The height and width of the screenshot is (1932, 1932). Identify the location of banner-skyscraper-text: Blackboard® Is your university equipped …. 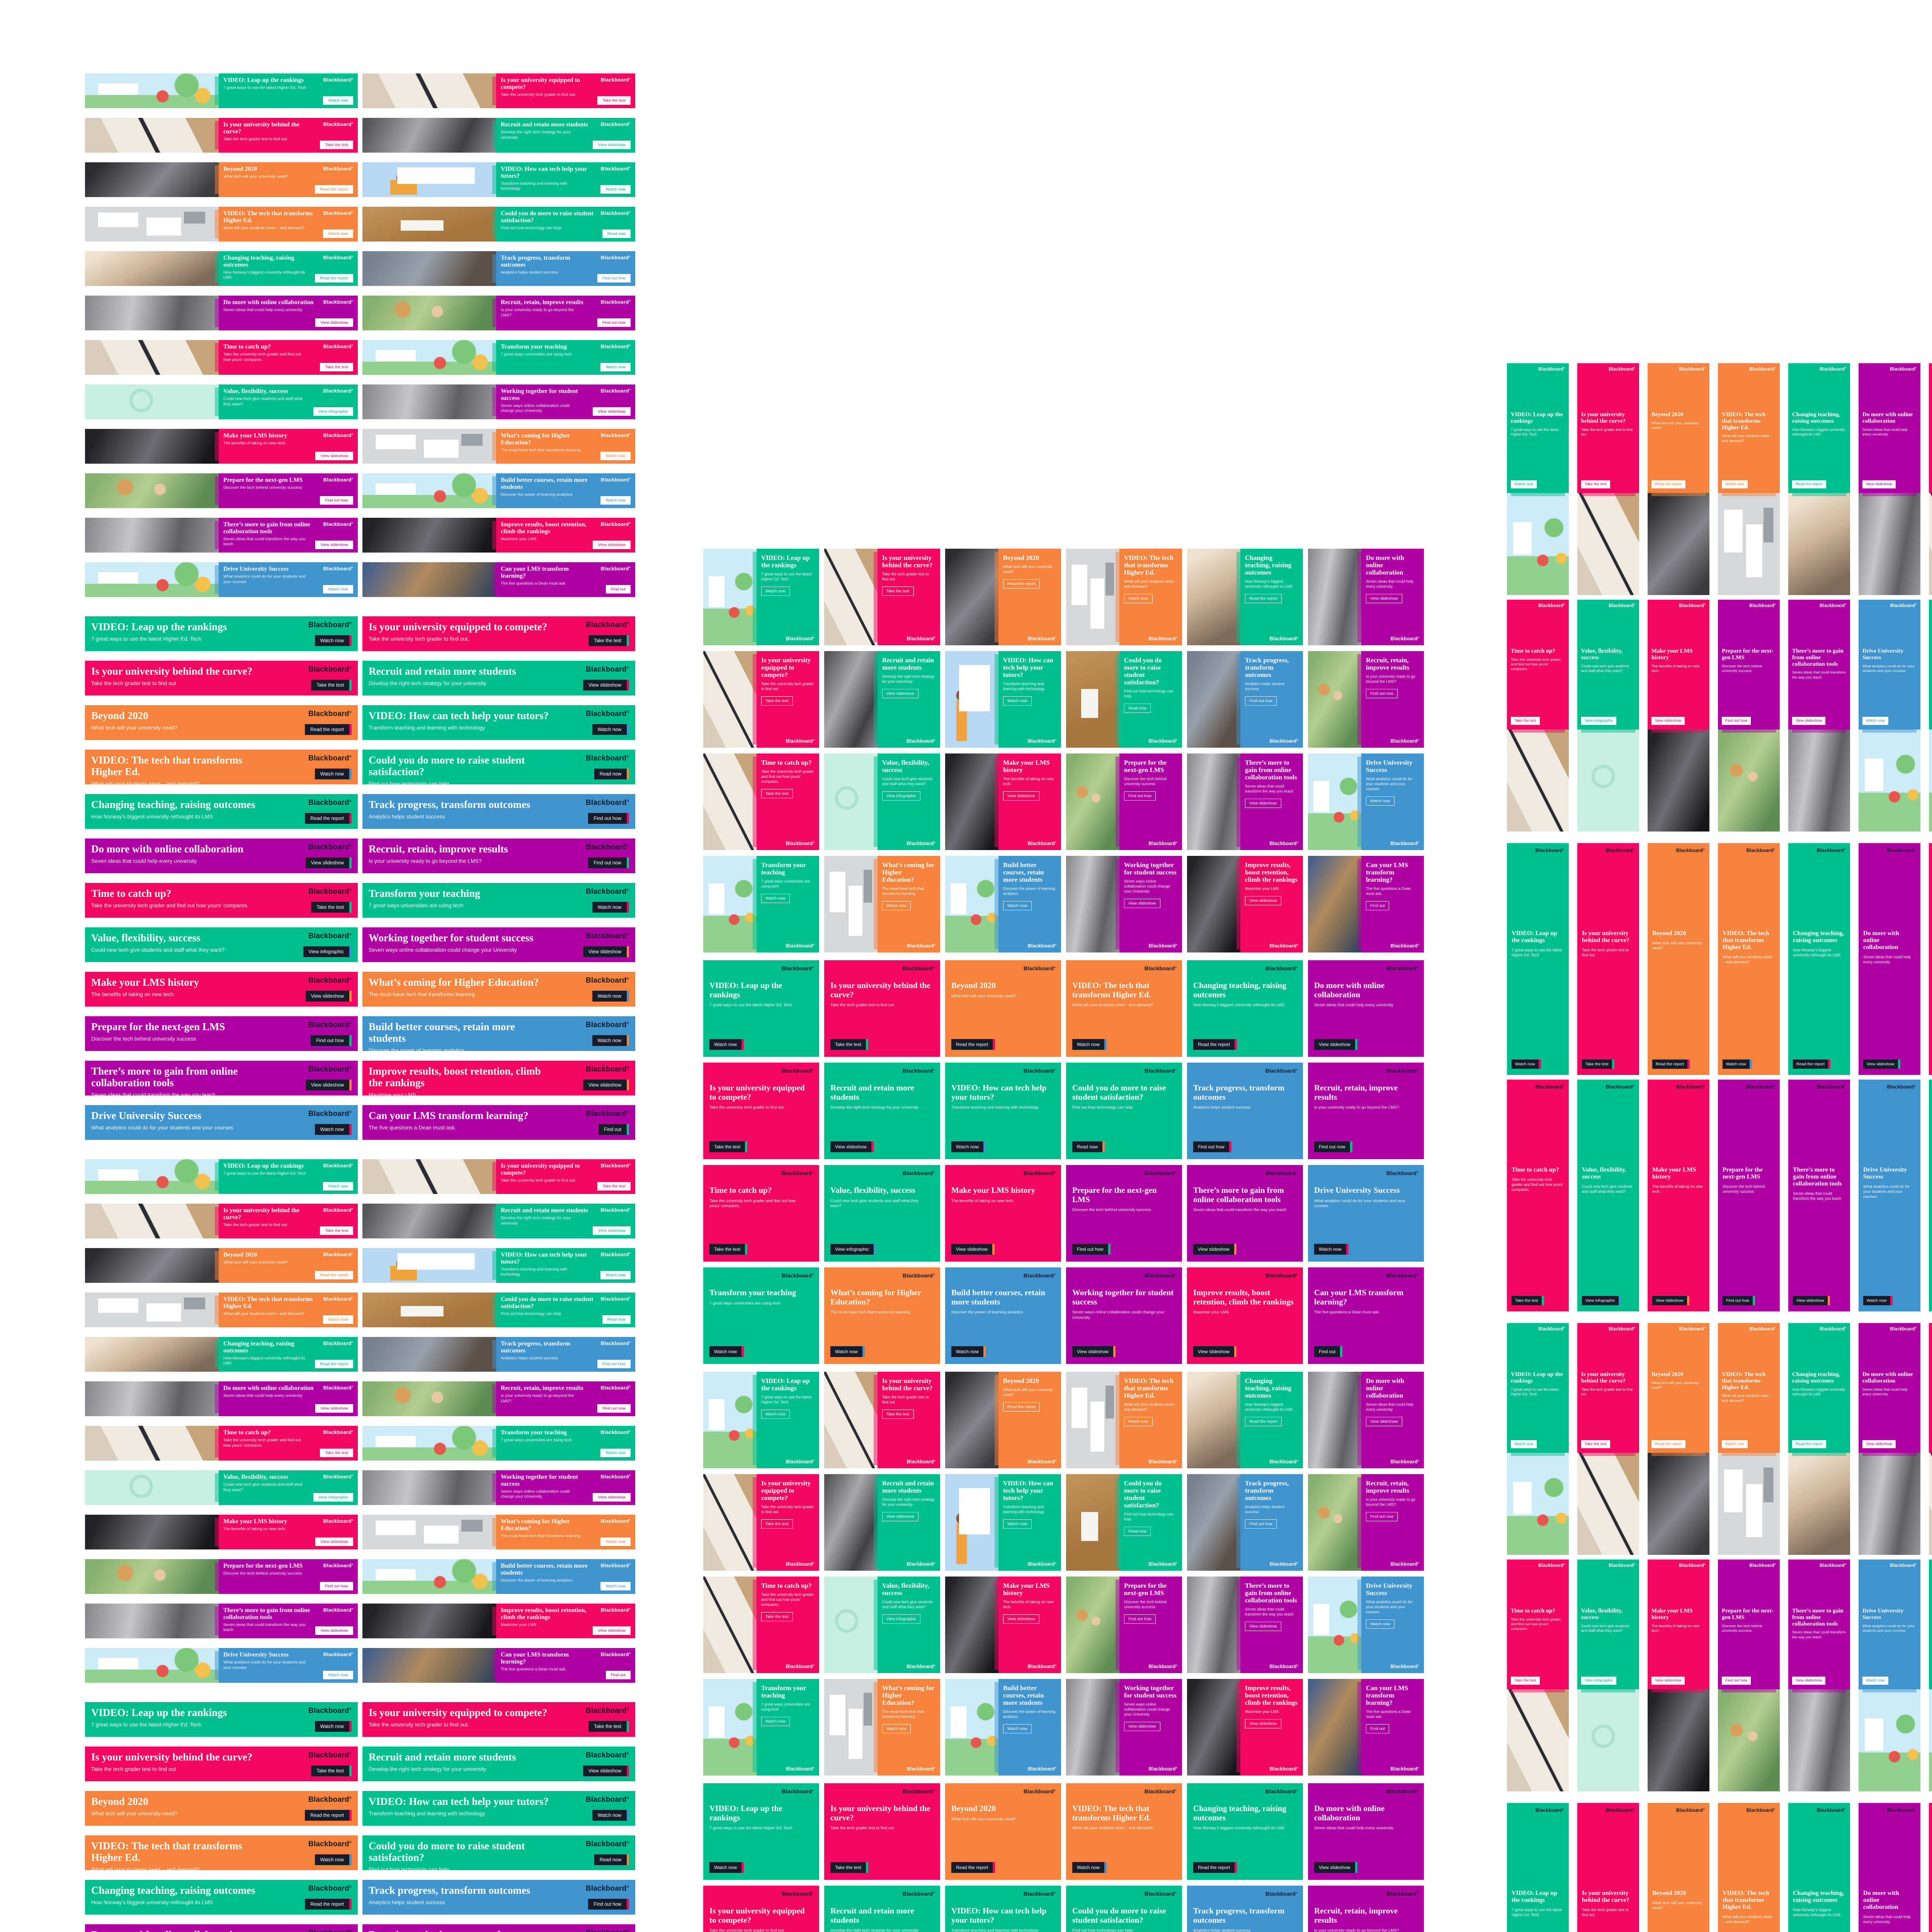
(1930, 1868).